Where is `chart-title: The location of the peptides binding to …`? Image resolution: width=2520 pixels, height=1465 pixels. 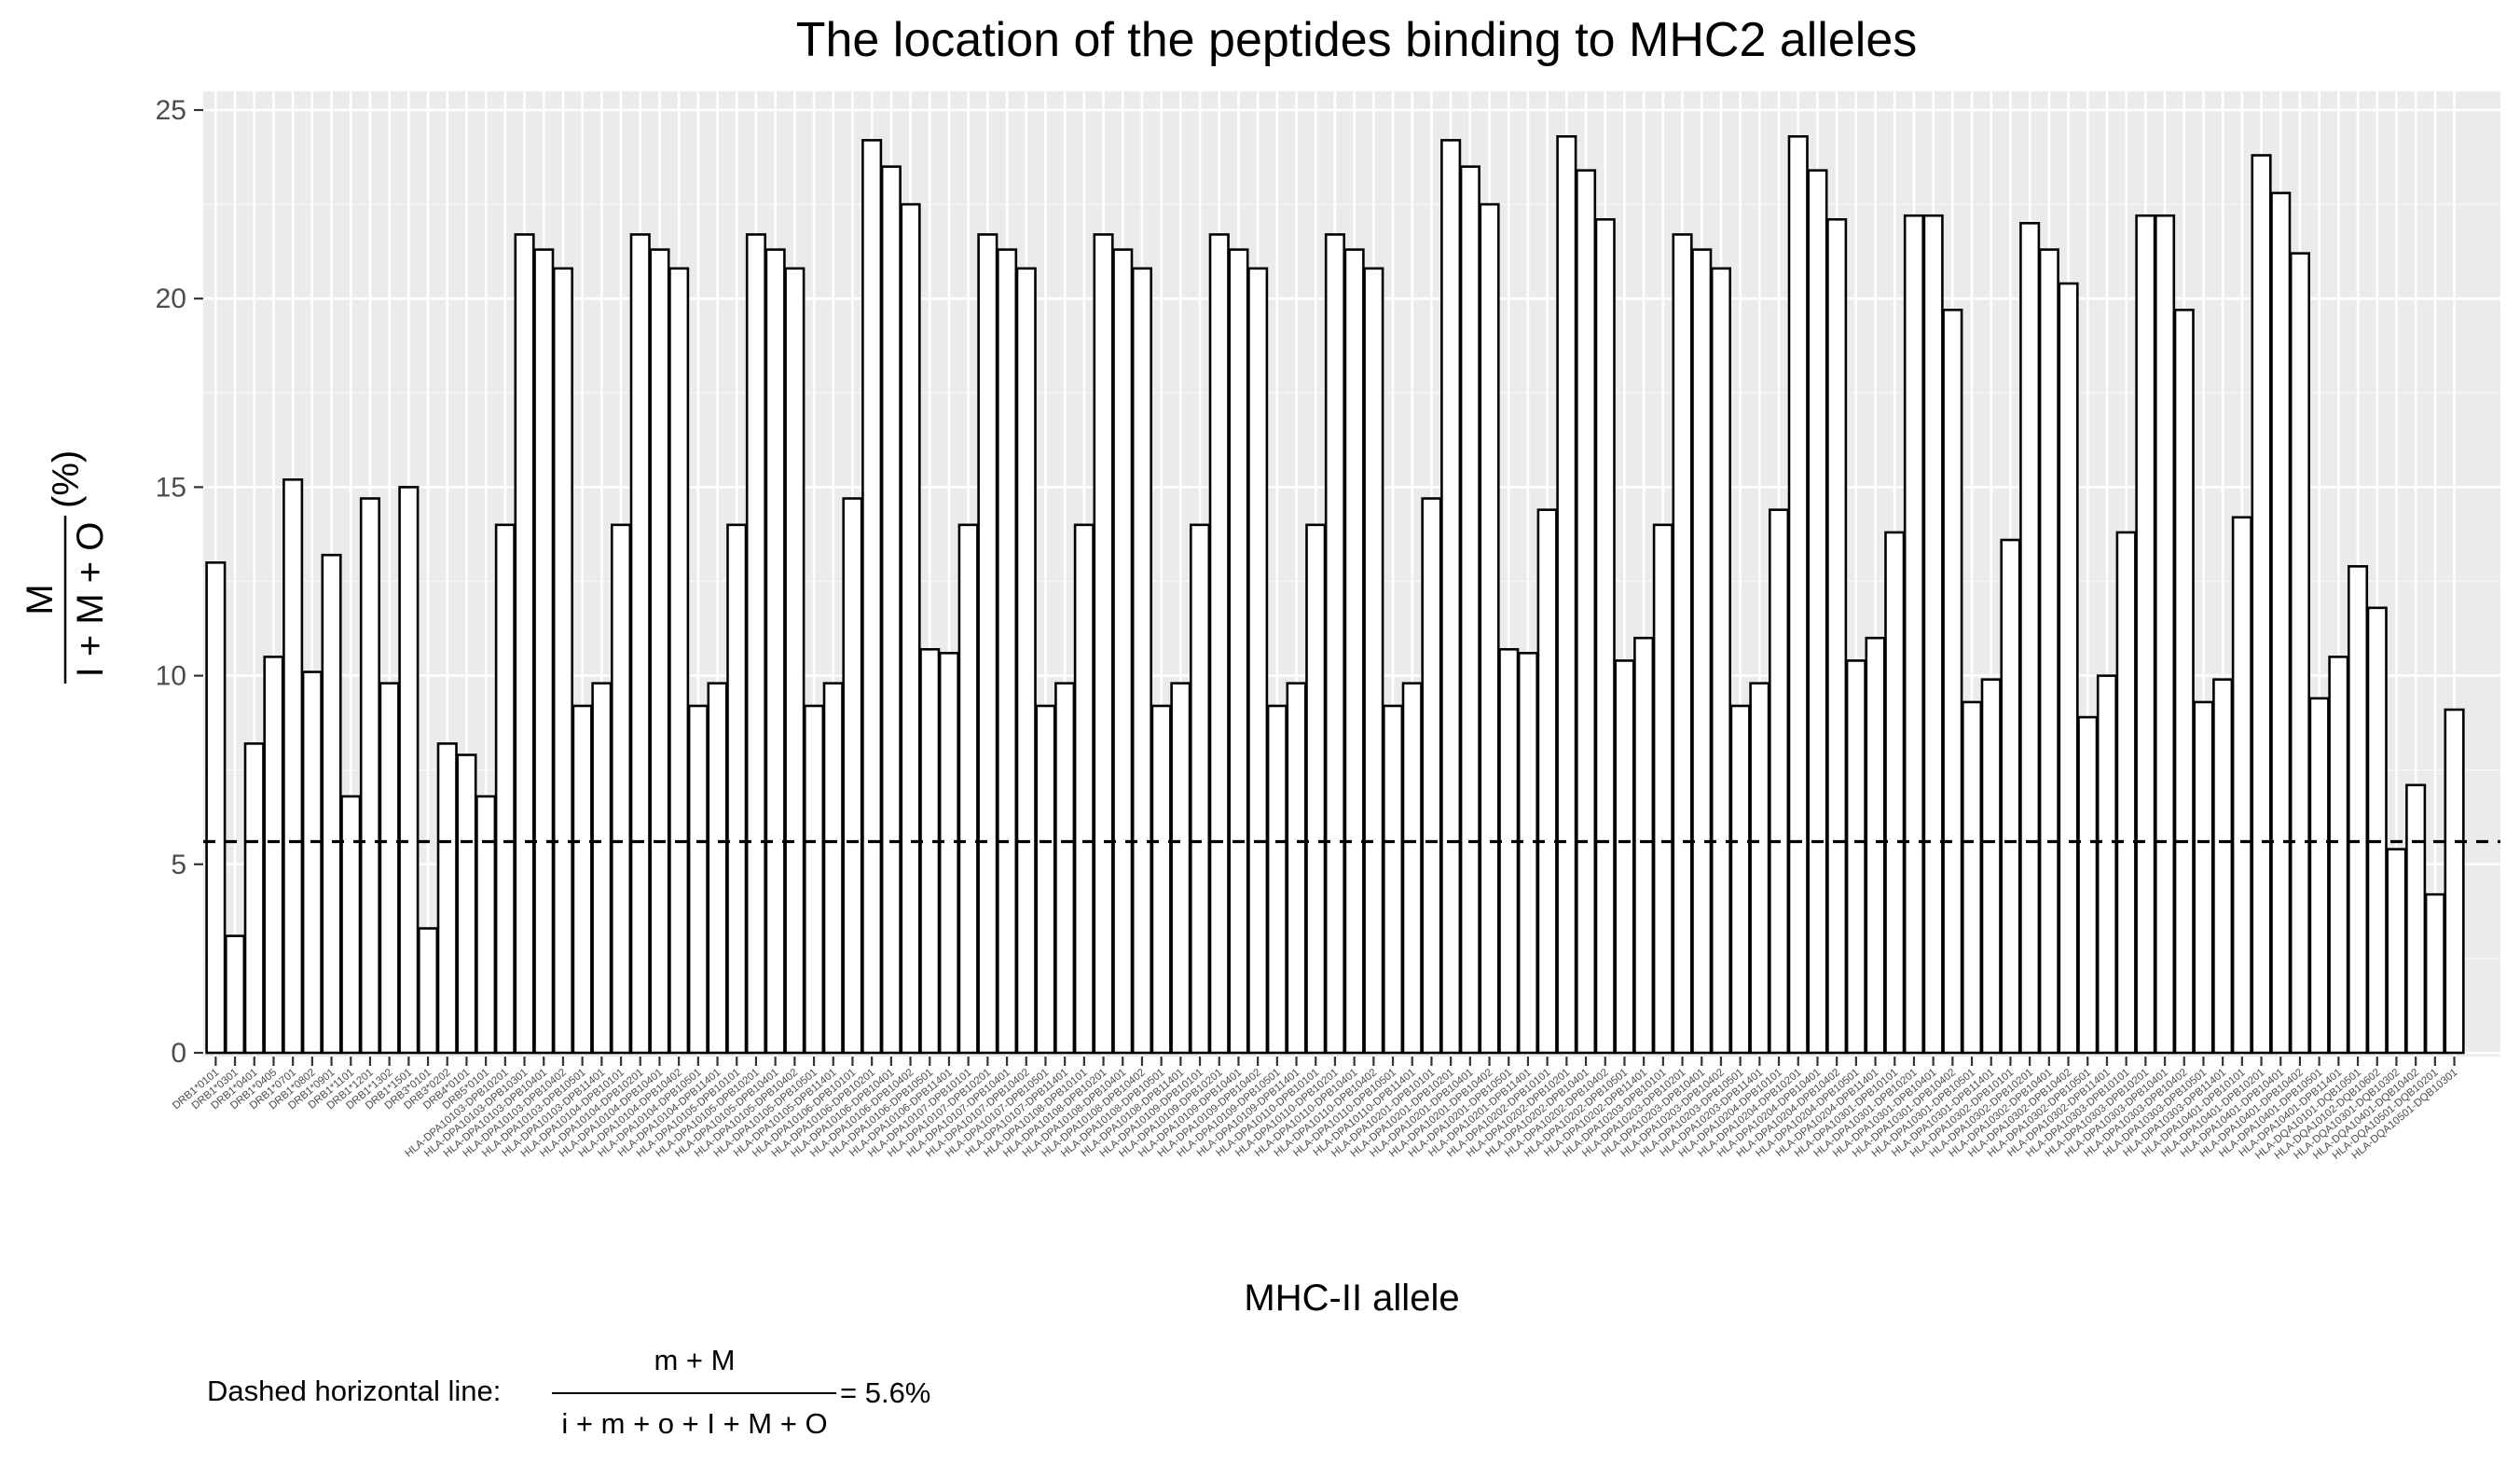 chart-title: The location of the peptides binding to … is located at coordinates (1357, 40).